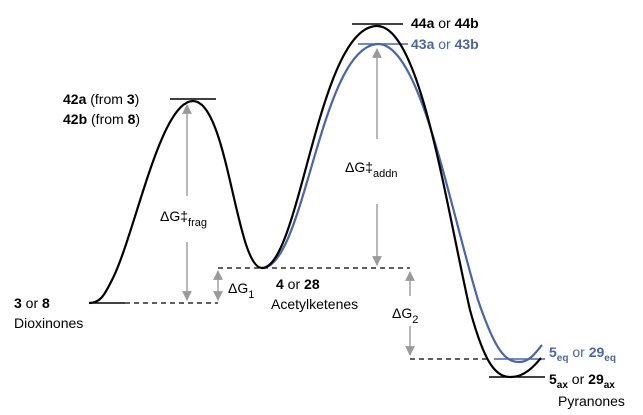 This screenshot has width=643, height=415. Describe the element at coordinates (101, 99) in the screenshot. I see `label-ts1-line1: 42a (from 3)` at that location.